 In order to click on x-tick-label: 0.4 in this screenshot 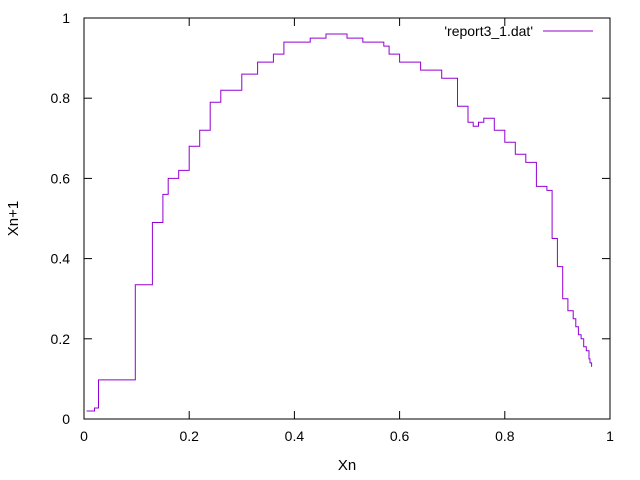, I will do `click(295, 436)`.